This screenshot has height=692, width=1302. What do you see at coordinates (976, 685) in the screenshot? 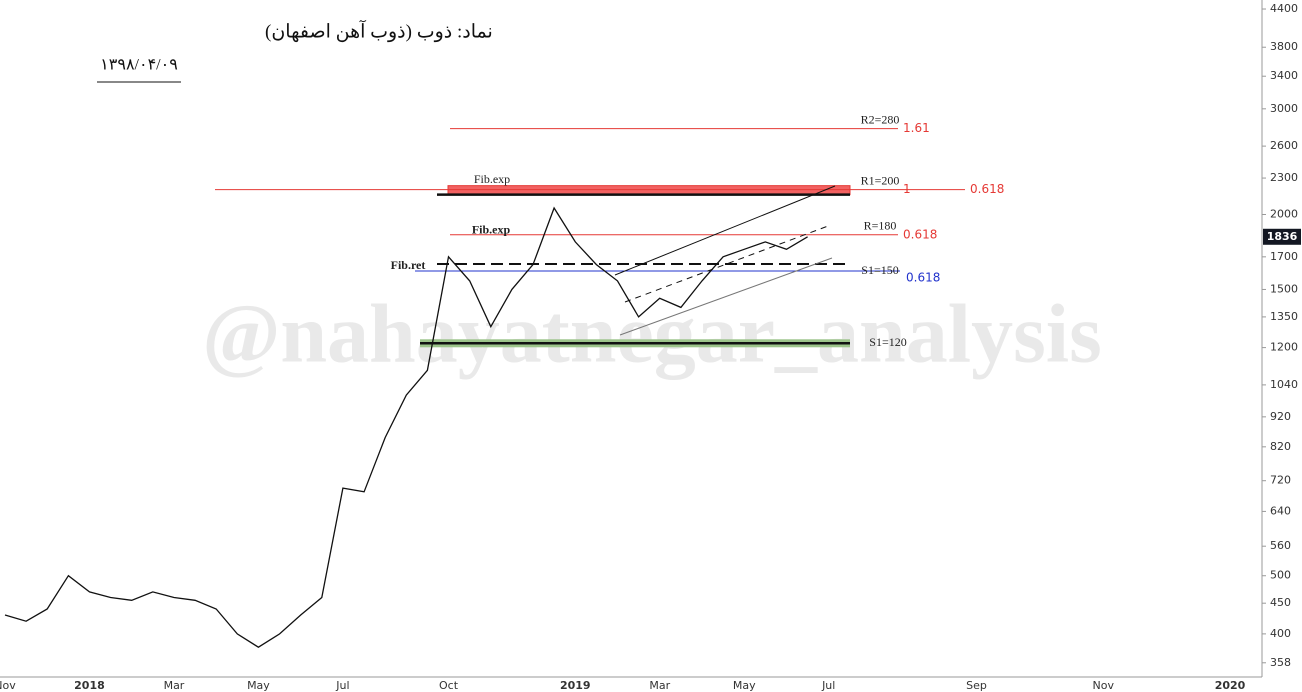
I see `x-tick-label: Sep` at bounding box center [976, 685].